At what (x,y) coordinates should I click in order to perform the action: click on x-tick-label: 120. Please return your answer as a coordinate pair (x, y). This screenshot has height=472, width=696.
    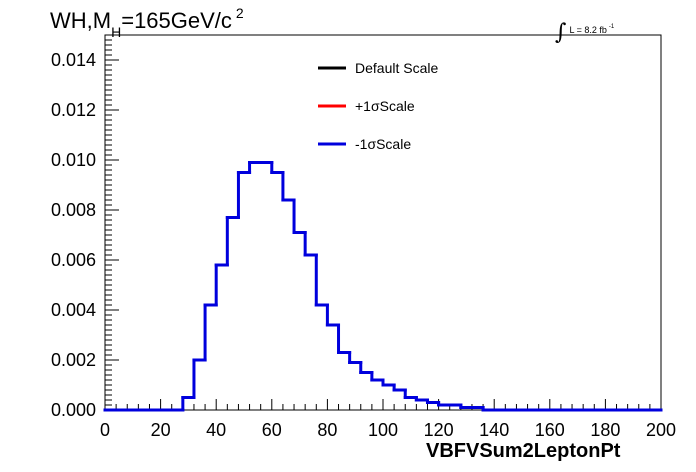
    Looking at the image, I should click on (439, 430).